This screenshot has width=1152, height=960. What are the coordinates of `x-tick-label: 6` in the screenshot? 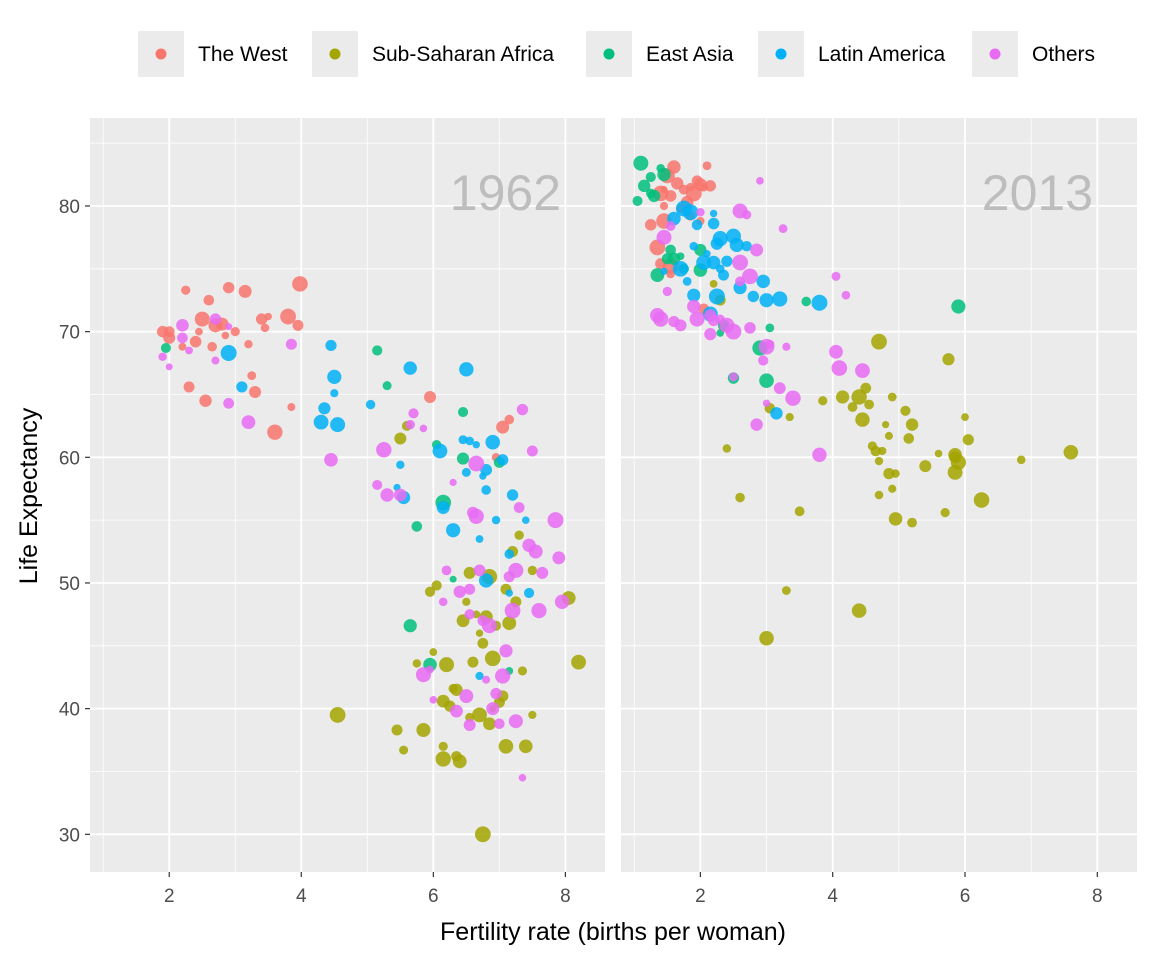 It's located at (433, 896).